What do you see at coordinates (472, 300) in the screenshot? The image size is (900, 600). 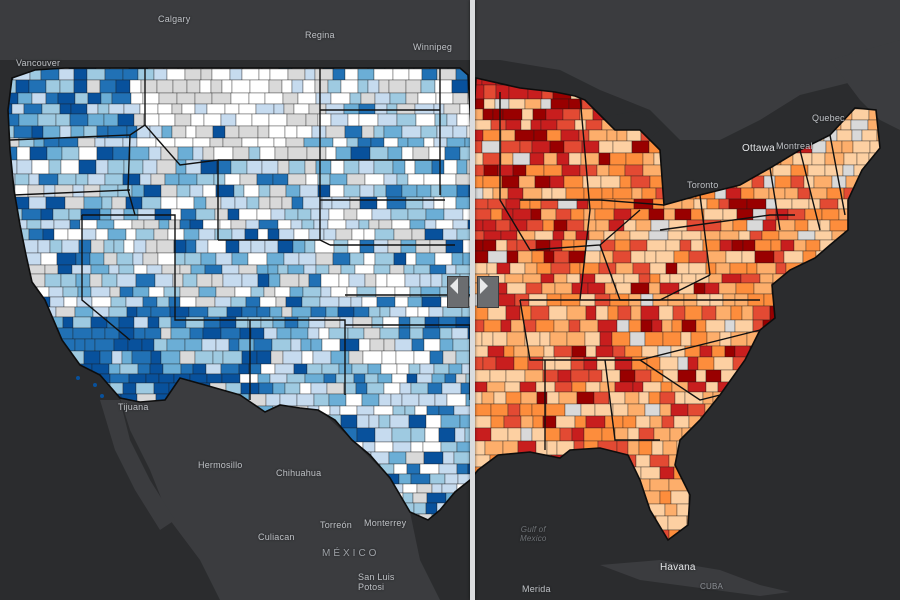 I see `swipe-divider` at bounding box center [472, 300].